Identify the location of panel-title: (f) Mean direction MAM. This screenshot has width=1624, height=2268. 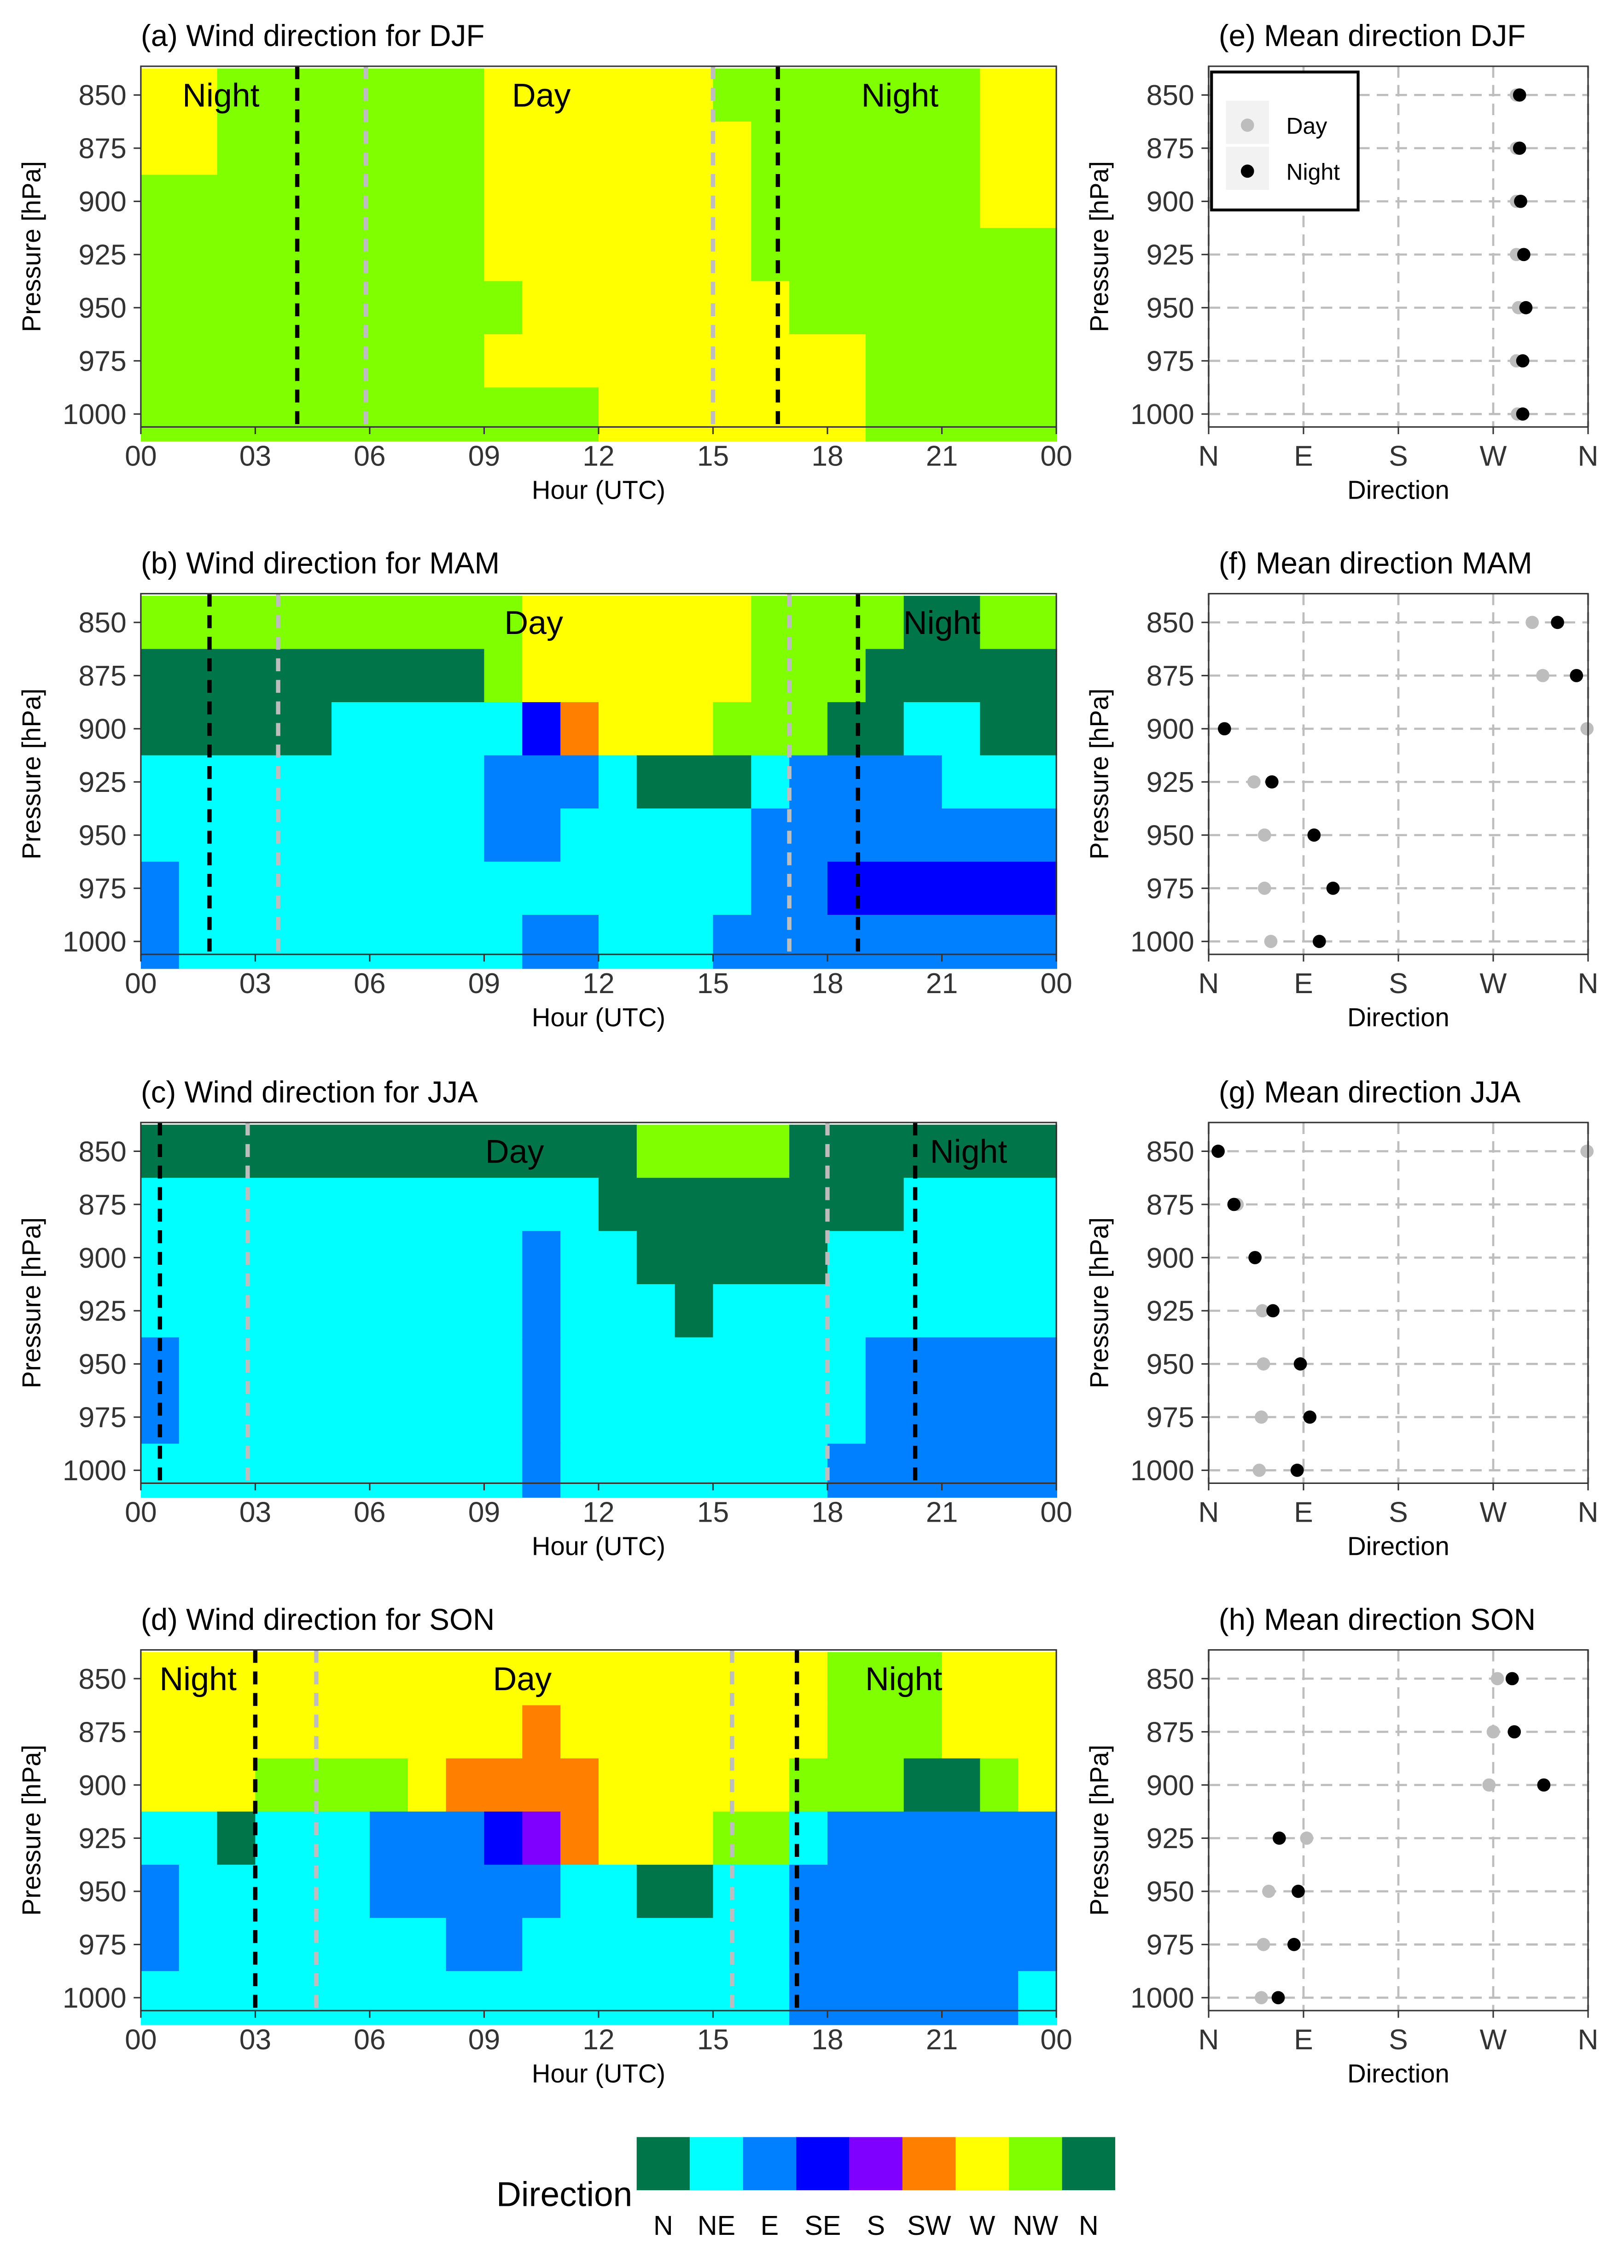
(1376, 564).